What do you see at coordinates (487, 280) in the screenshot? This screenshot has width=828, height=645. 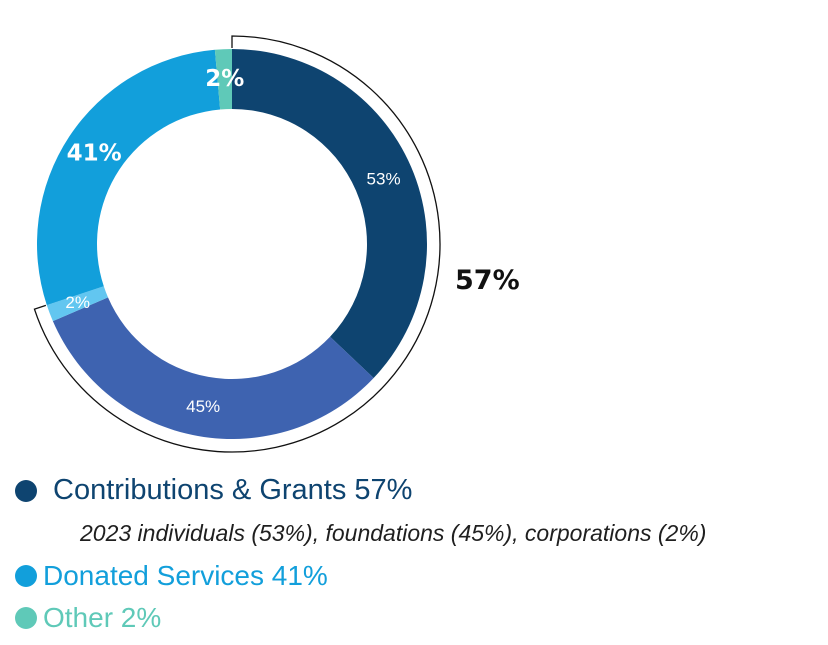 I see `group-bracket-label: 57%` at bounding box center [487, 280].